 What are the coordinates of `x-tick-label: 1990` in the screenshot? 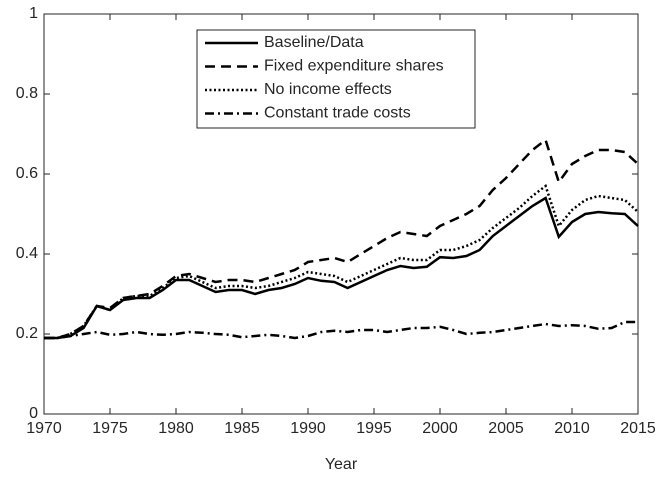 It's located at (308, 428).